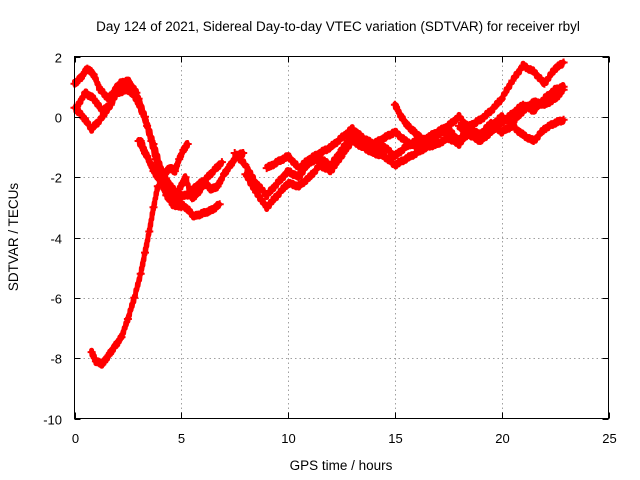  Describe the element at coordinates (56, 299) in the screenshot. I see `y-tick-label: -6` at that location.